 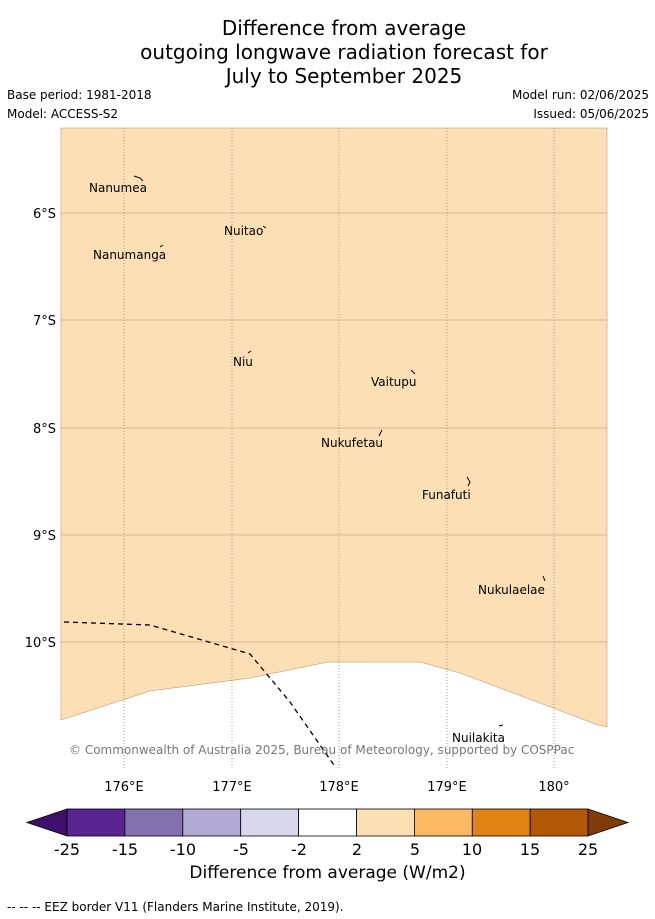 What do you see at coordinates (67, 849) in the screenshot?
I see `colorbar-tick: -25` at bounding box center [67, 849].